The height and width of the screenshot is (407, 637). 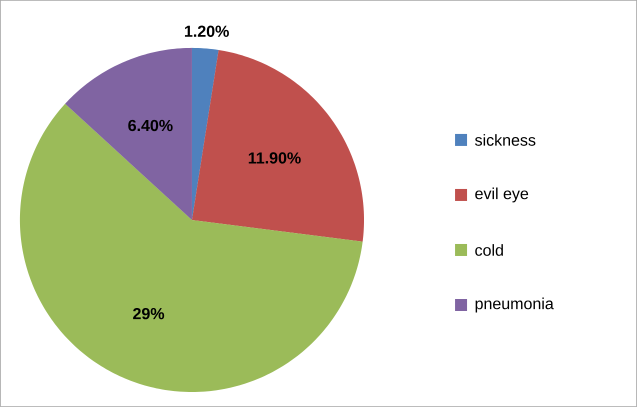 I want to click on legend-label: sickness, so click(x=505, y=140).